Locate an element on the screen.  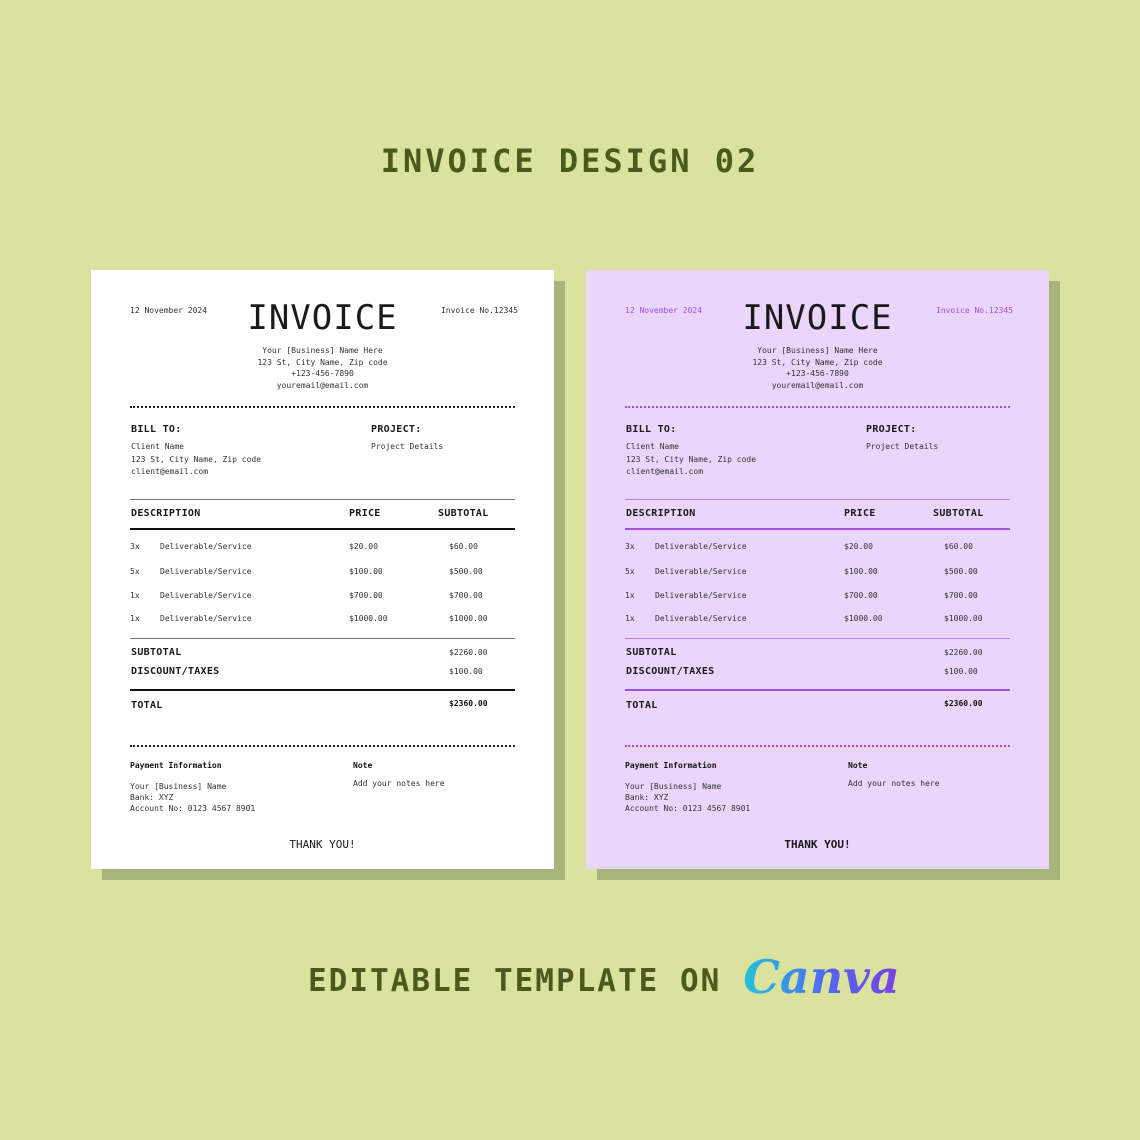
client-line: client@email.com is located at coordinates (170, 471).